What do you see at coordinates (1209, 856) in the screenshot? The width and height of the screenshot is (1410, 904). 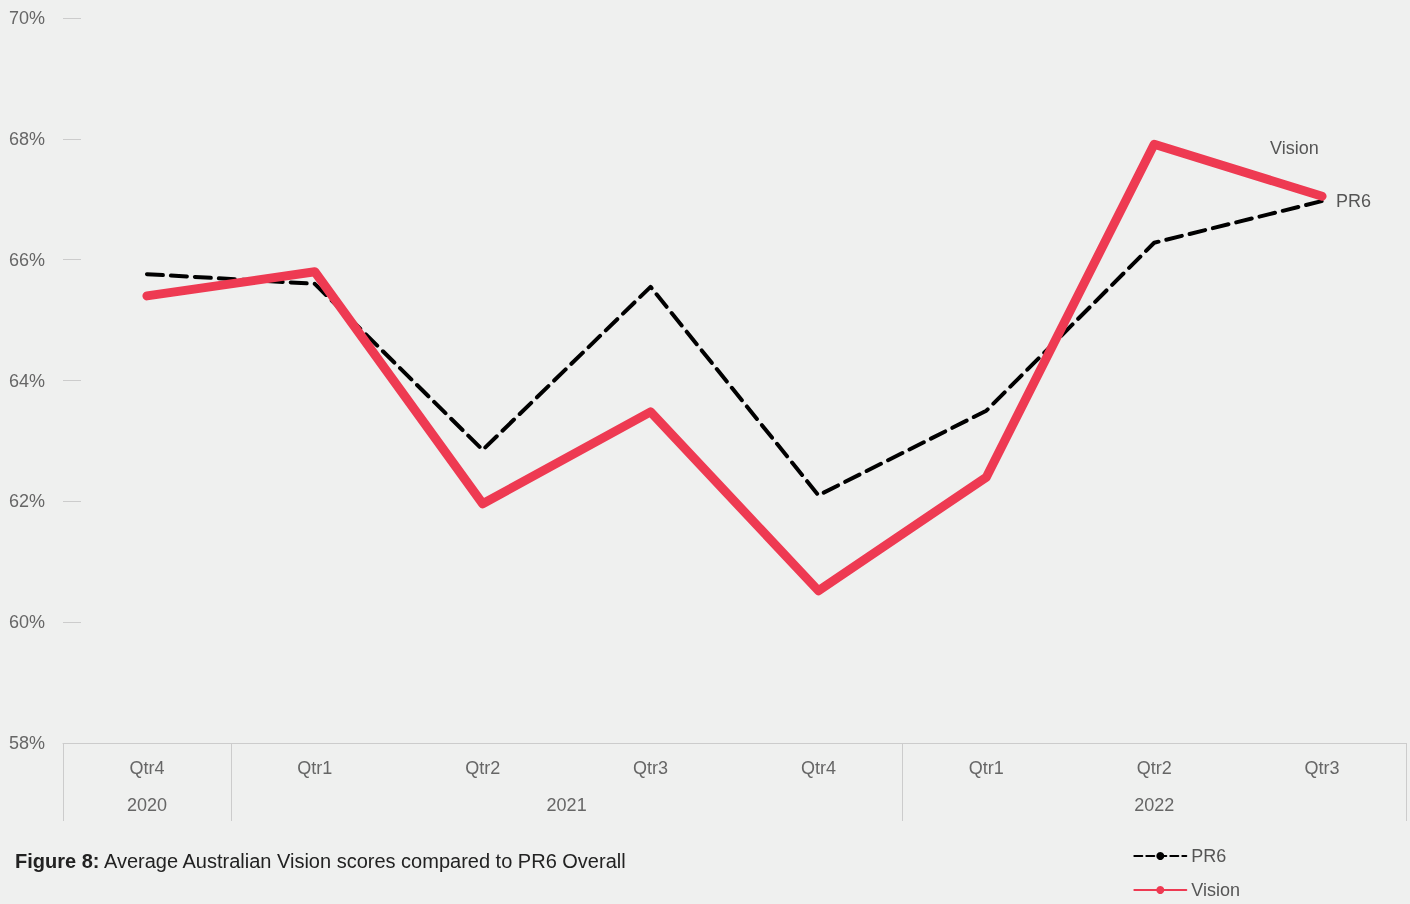 I see `legend-label: PR6` at bounding box center [1209, 856].